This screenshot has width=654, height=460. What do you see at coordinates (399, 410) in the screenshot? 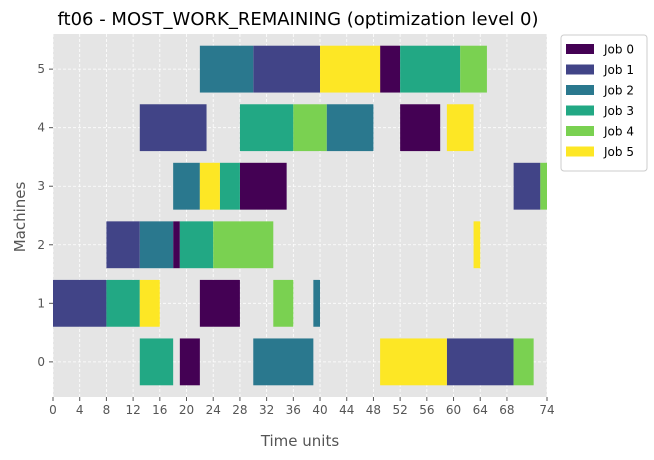
I see `x-tick-label: 52` at bounding box center [399, 410].